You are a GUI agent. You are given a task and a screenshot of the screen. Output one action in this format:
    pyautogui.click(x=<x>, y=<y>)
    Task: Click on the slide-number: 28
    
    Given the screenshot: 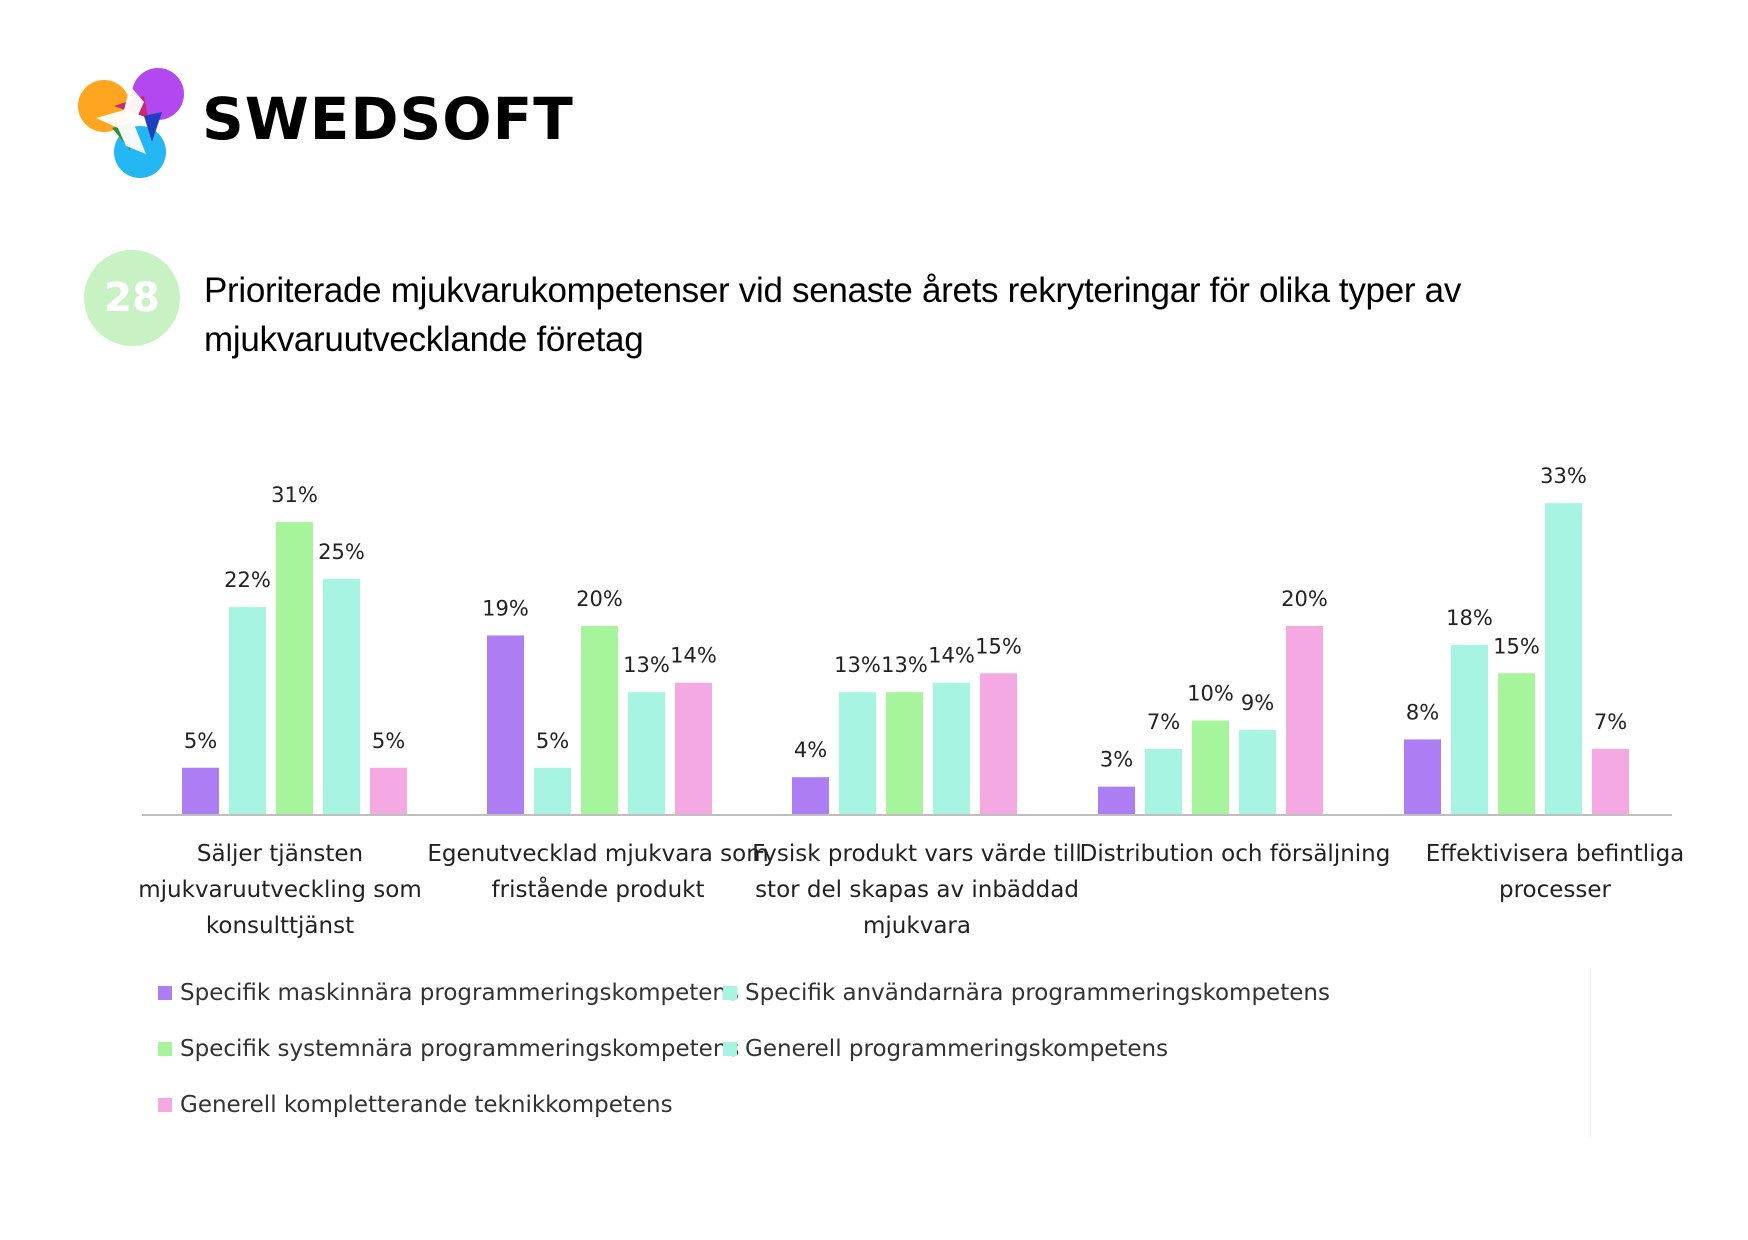 What is the action you would take?
    pyautogui.click(x=132, y=298)
    